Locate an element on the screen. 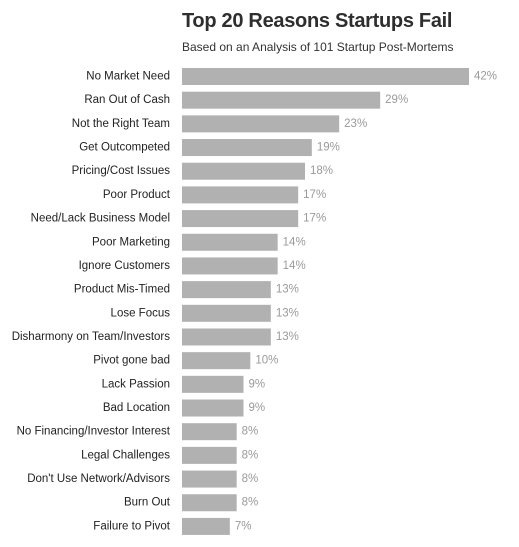  category-label: Product Mis-Timed is located at coordinates (122, 290).